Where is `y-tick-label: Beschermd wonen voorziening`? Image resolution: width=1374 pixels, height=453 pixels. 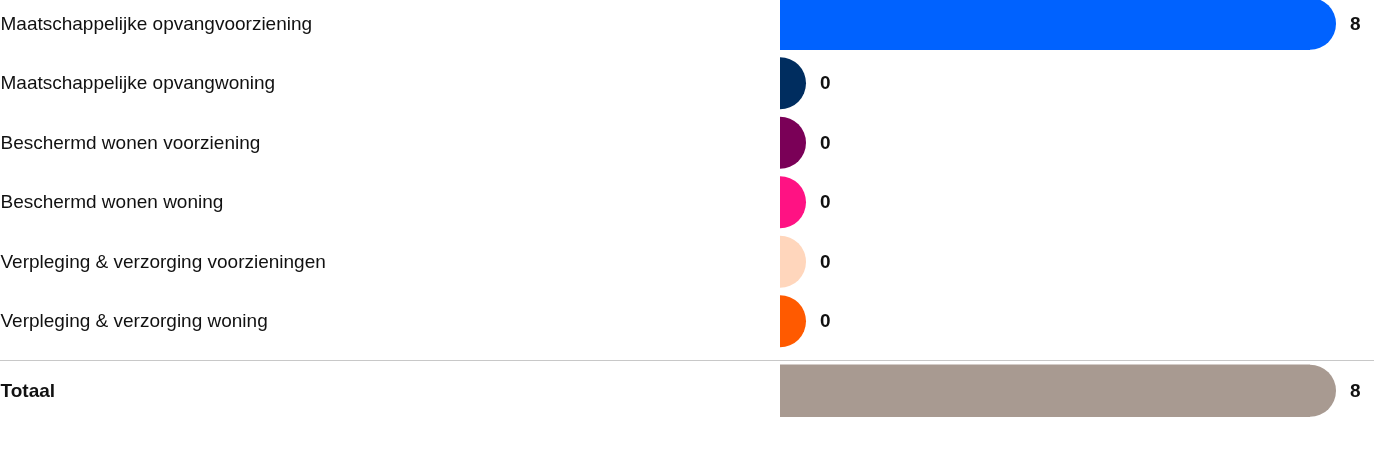 y-tick-label: Beschermd wonen voorziening is located at coordinates (130, 142).